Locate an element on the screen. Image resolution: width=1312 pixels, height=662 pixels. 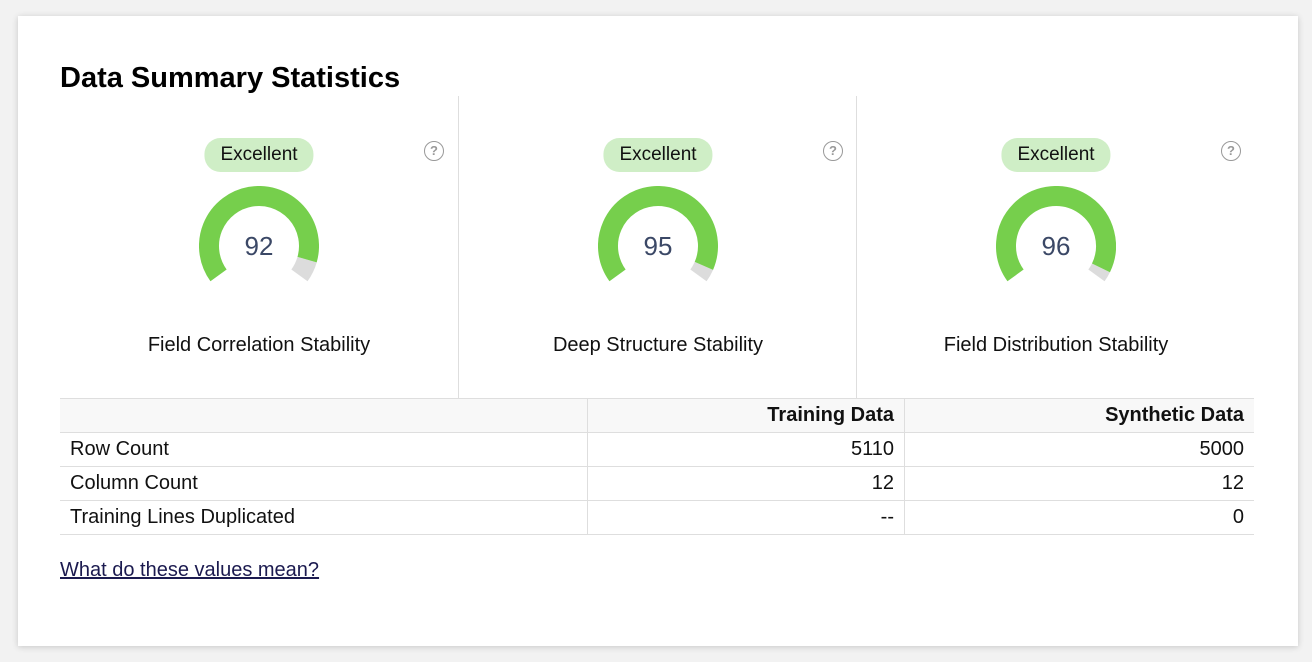
header-cell: Synthetic Data is located at coordinates (1079, 415).